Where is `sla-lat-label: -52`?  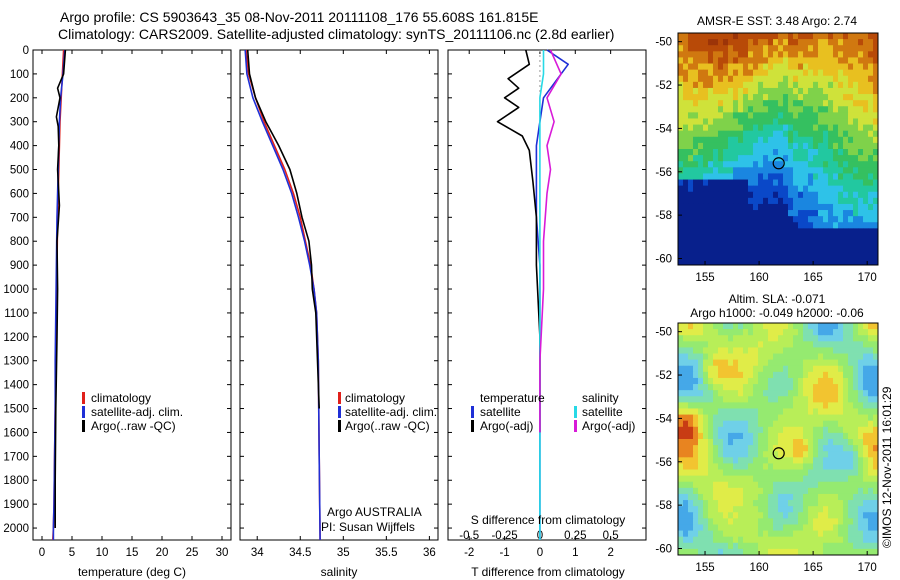
sla-lat-label: -52 is located at coordinates (663, 376).